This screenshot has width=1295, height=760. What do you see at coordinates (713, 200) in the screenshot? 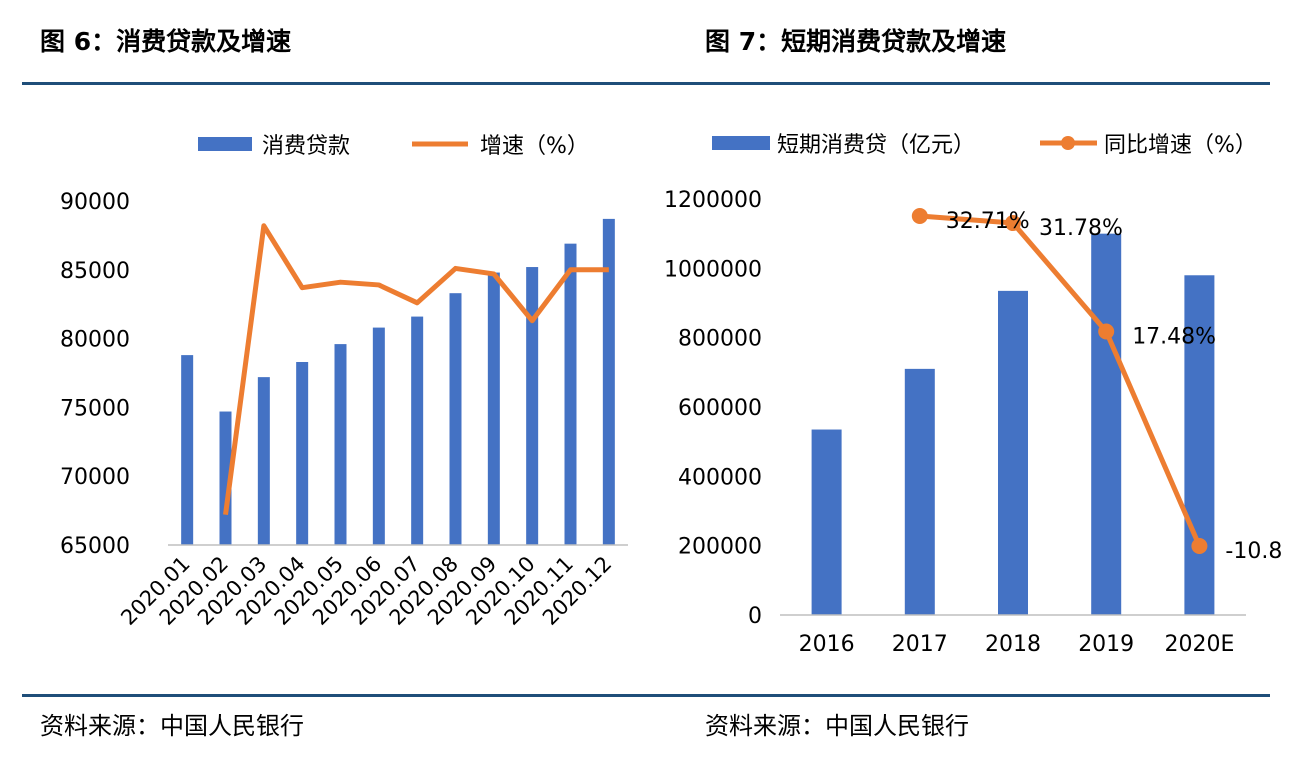
I see `y-tick-label: 1200000` at bounding box center [713, 200].